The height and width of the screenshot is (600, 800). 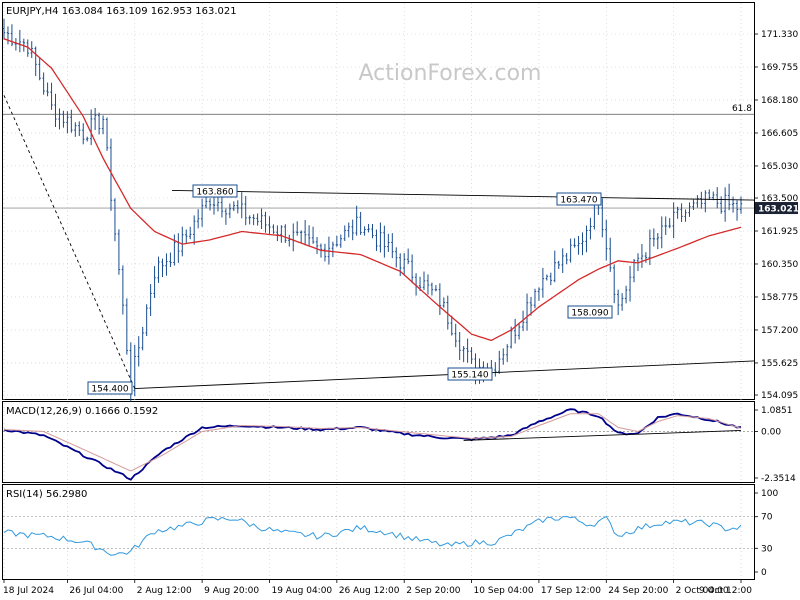 I want to click on price-annotation: 158.090, so click(x=589, y=314).